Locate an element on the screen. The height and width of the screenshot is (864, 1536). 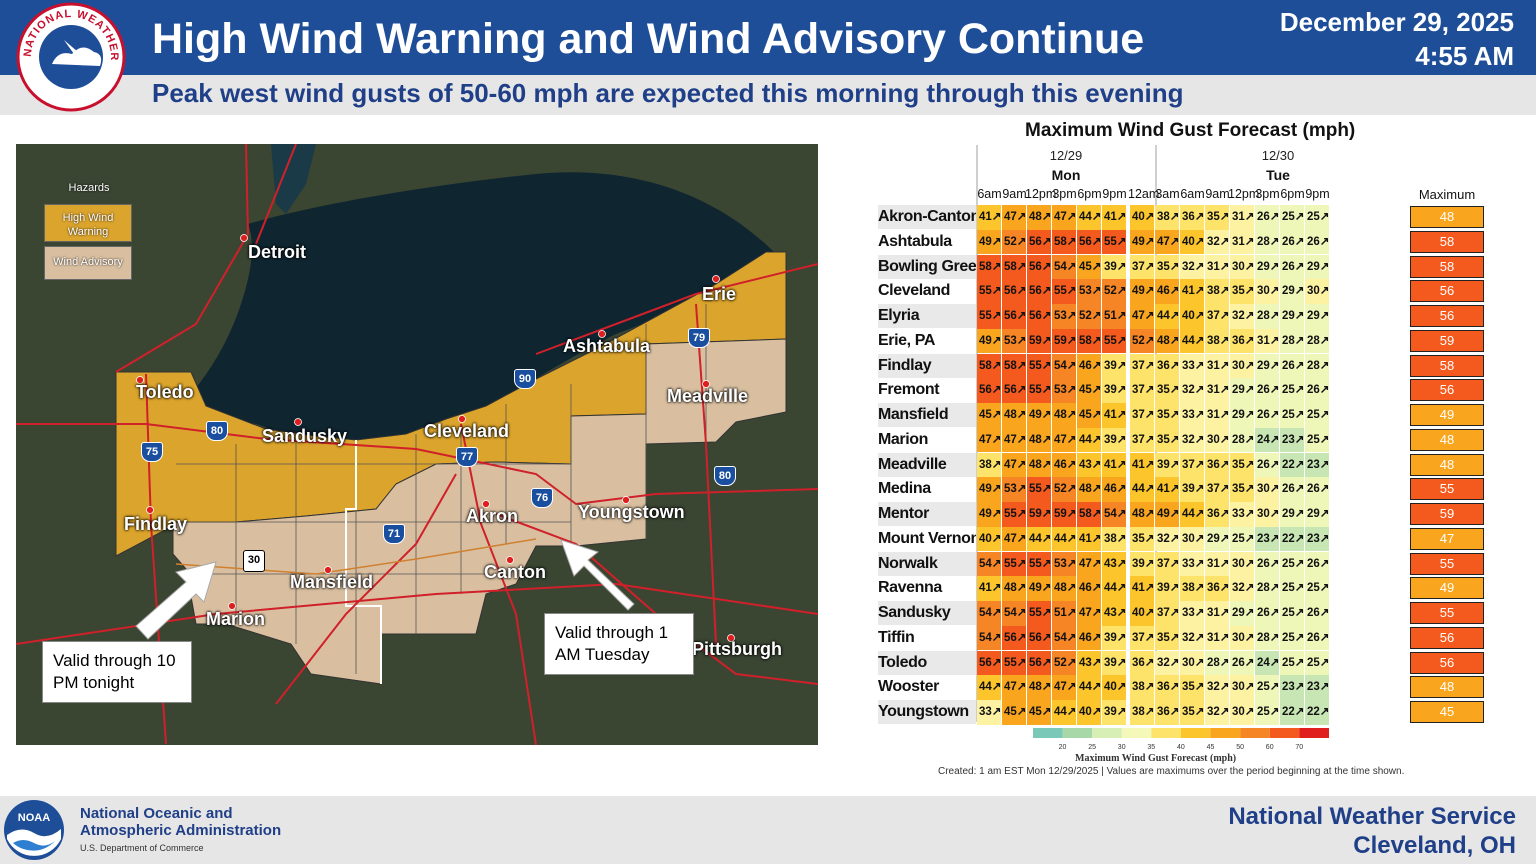
time-header: 9am is located at coordinates (1217, 194).